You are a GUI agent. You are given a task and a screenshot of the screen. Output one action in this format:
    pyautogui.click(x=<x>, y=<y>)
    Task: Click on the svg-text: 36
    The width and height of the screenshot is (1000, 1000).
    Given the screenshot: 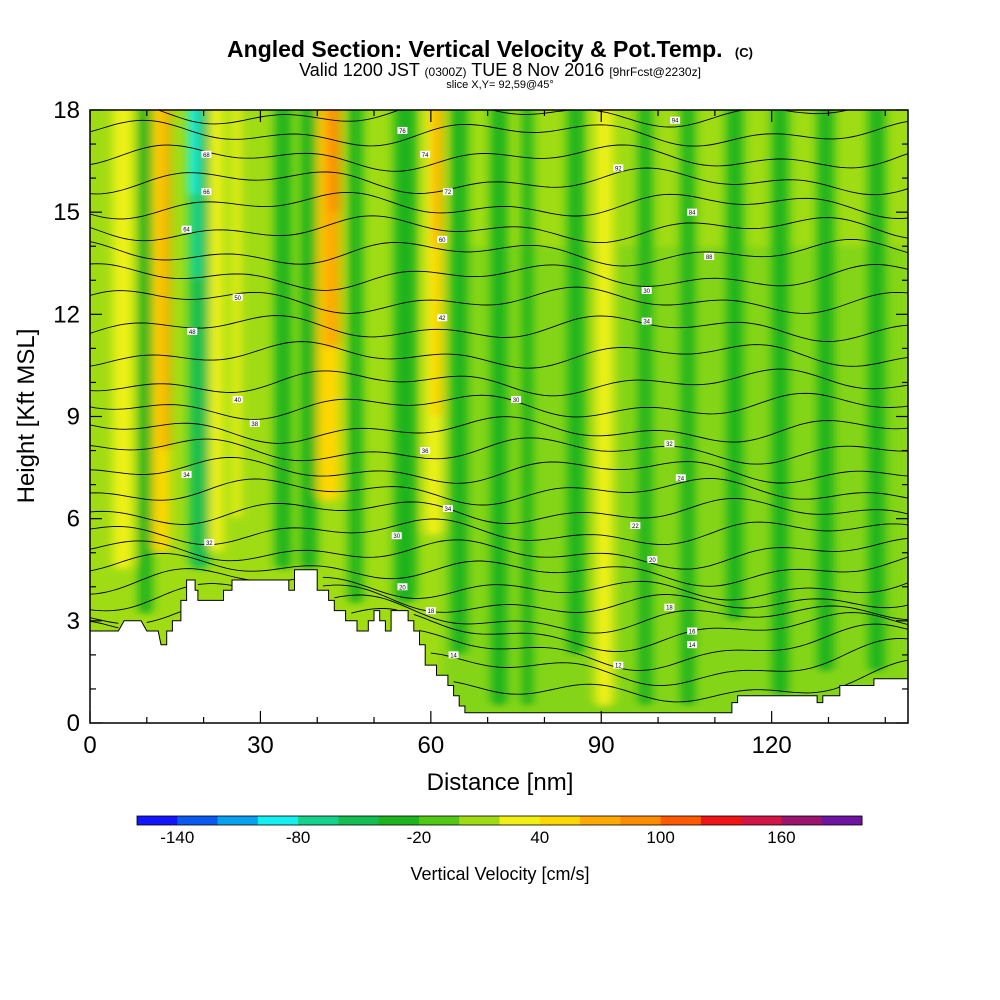 What is the action you would take?
    pyautogui.click(x=425, y=452)
    